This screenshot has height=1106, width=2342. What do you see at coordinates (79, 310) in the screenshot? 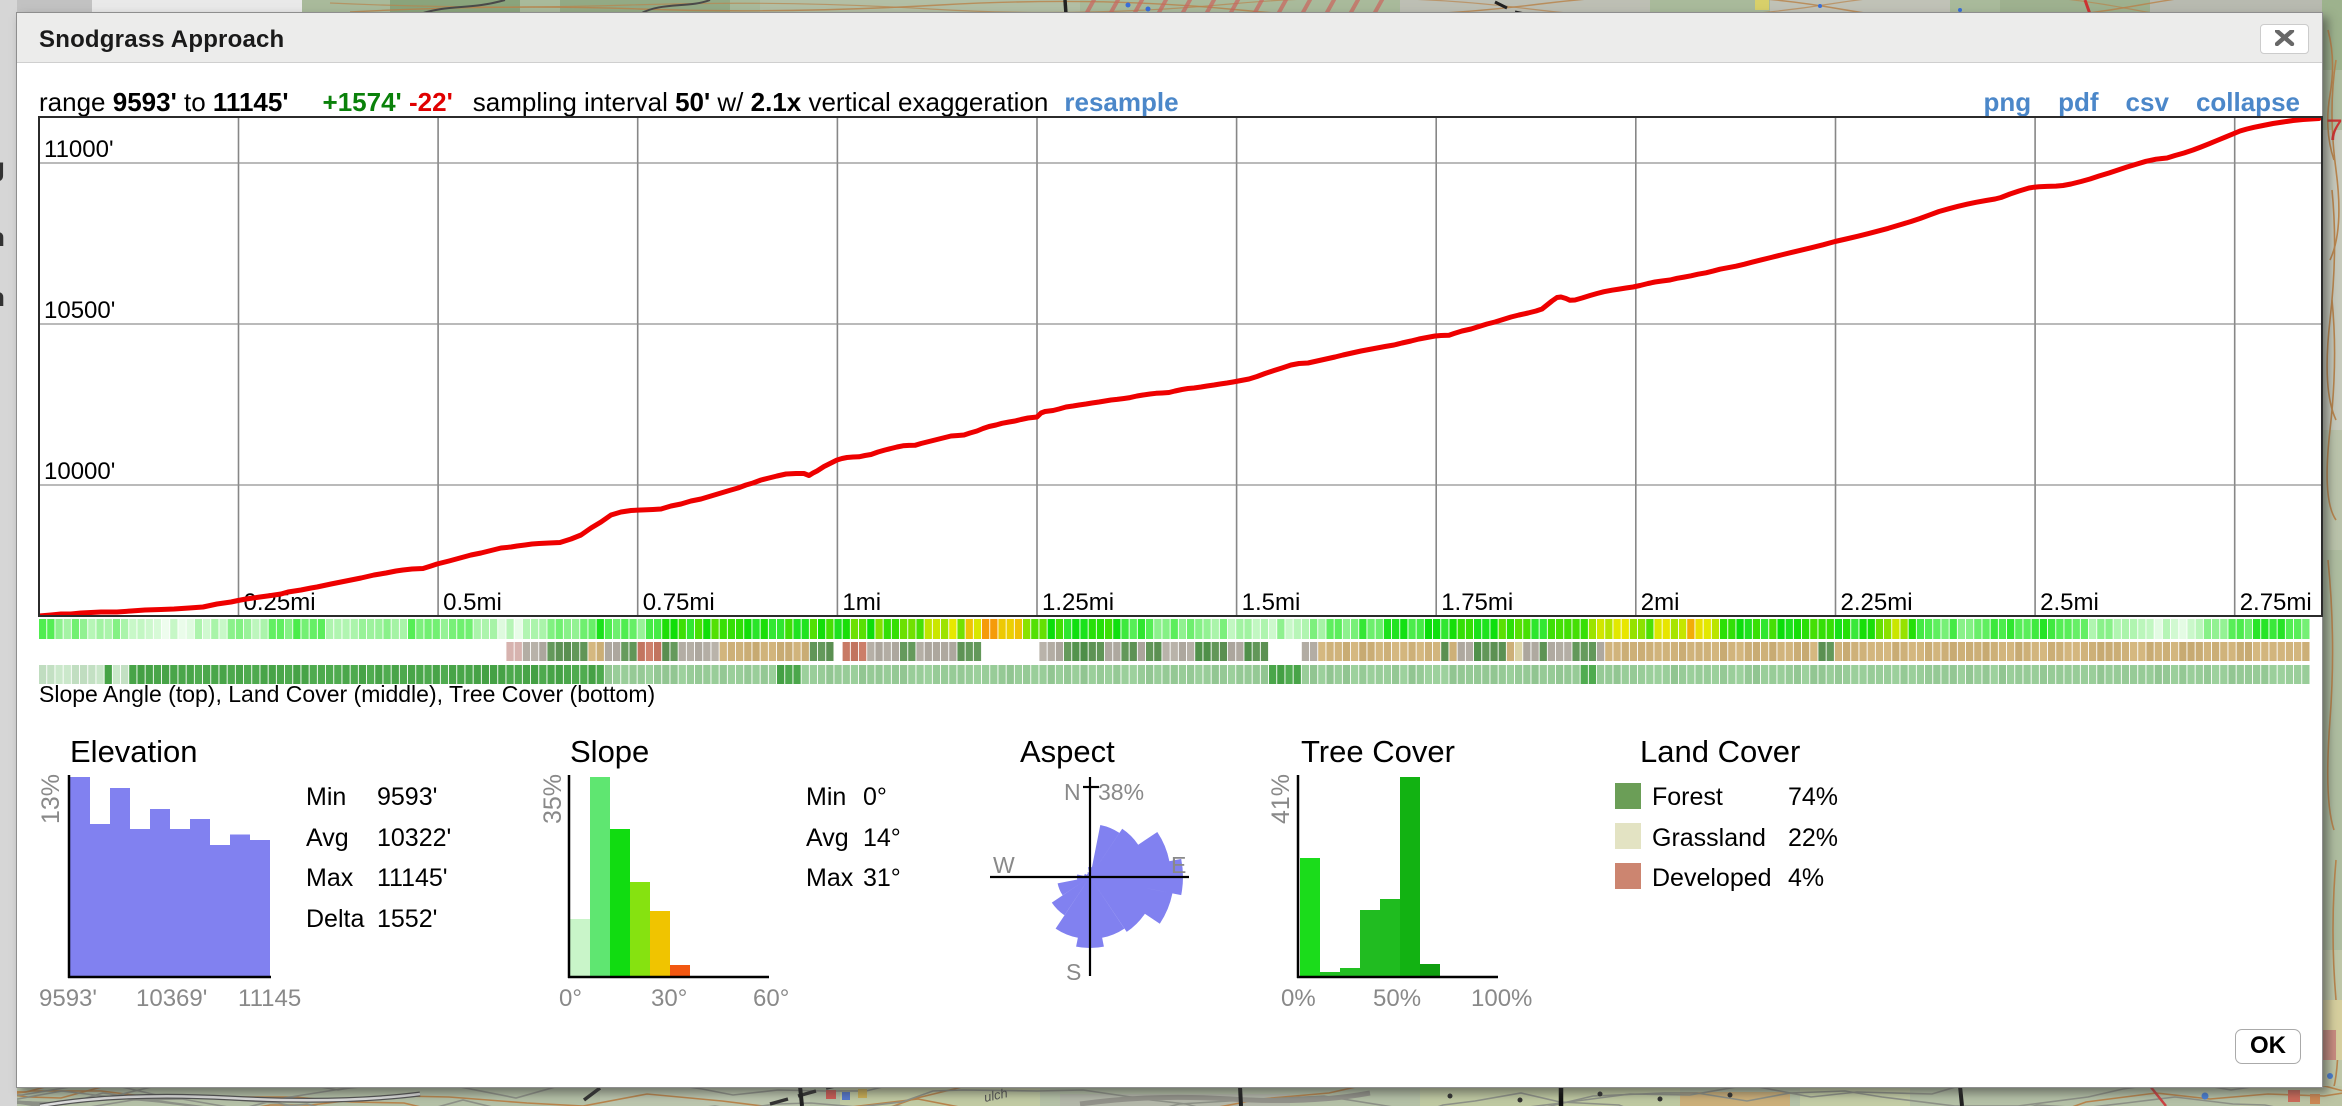
I see `svg-text: 10500'` at bounding box center [79, 310].